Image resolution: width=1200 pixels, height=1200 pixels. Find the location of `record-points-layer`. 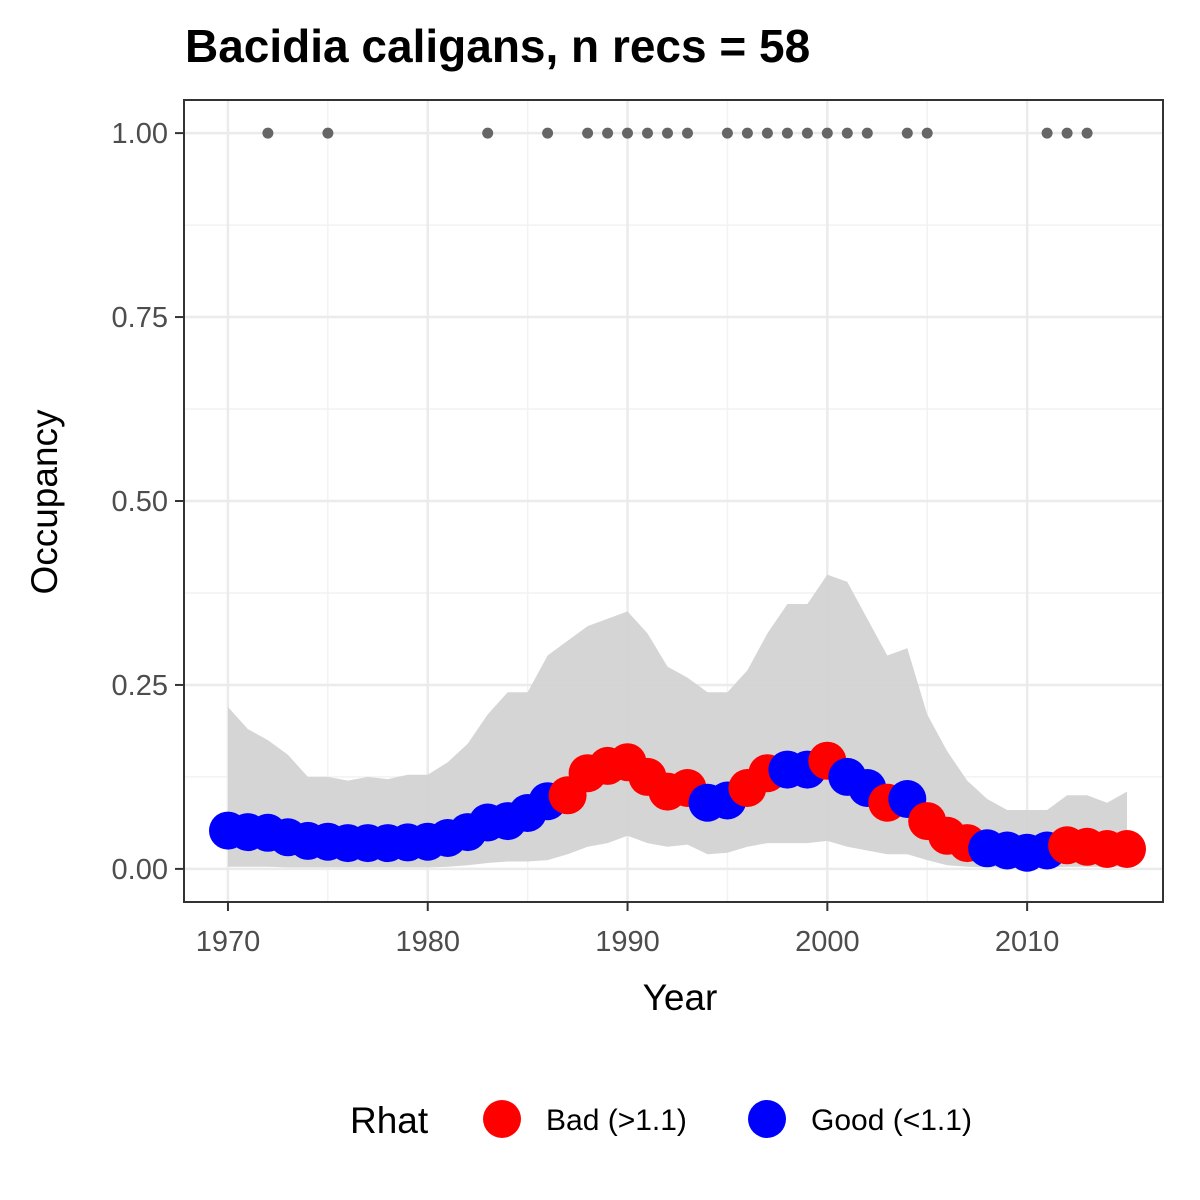

record-points-layer is located at coordinates (677, 133).